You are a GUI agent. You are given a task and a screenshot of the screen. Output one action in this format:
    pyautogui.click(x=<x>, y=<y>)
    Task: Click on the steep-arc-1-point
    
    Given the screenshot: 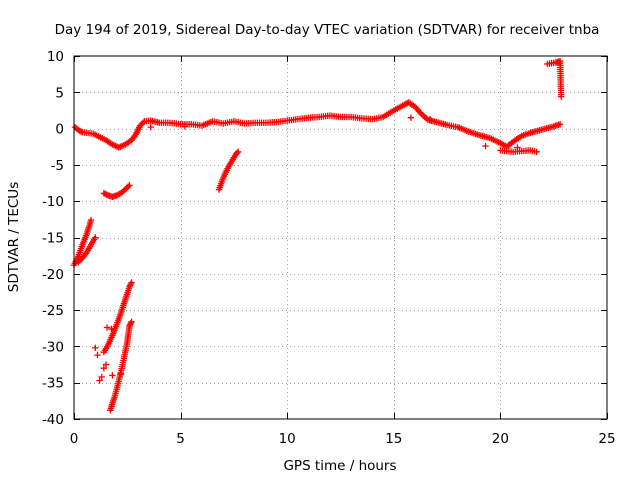 What is the action you would take?
    pyautogui.click(x=91, y=220)
    